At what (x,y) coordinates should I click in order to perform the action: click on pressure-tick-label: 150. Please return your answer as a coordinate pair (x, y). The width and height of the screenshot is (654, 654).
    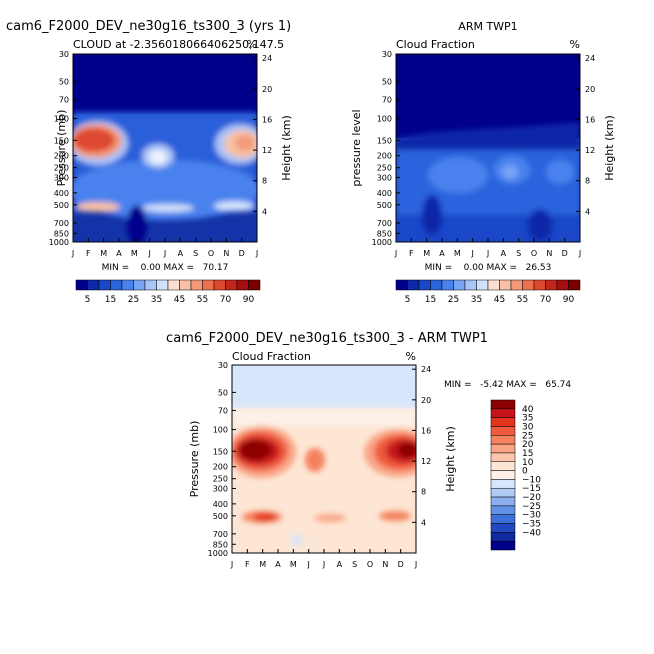
    Looking at the image, I should click on (61, 140).